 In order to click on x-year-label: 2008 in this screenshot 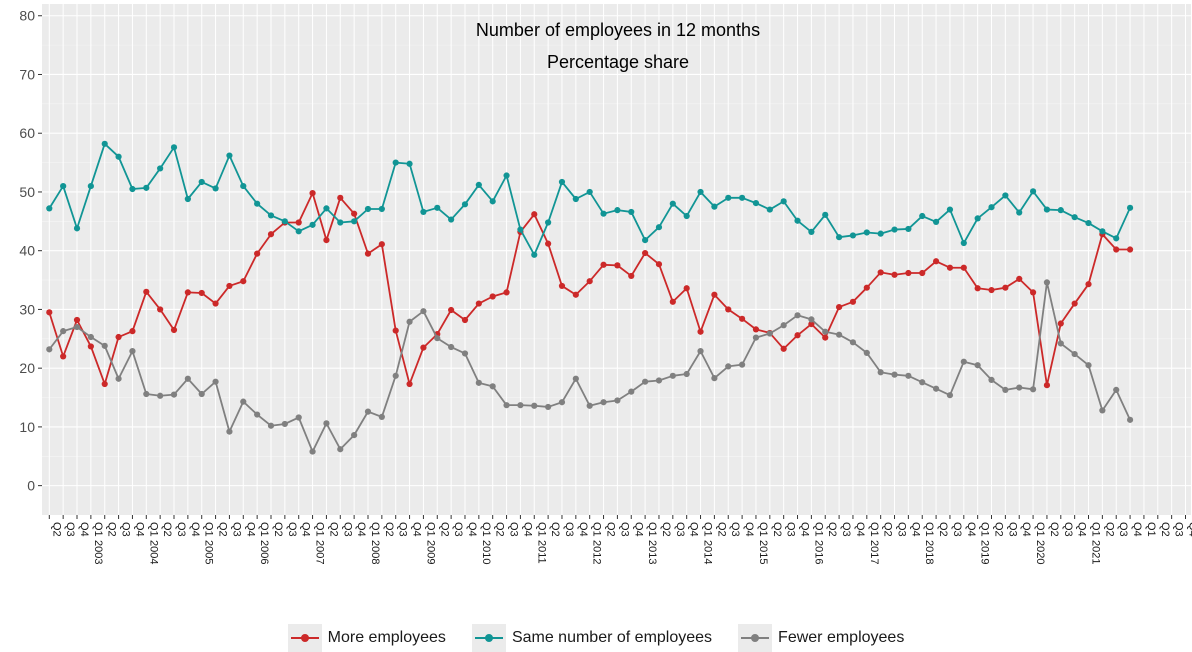, I will do `click(375, 552)`.